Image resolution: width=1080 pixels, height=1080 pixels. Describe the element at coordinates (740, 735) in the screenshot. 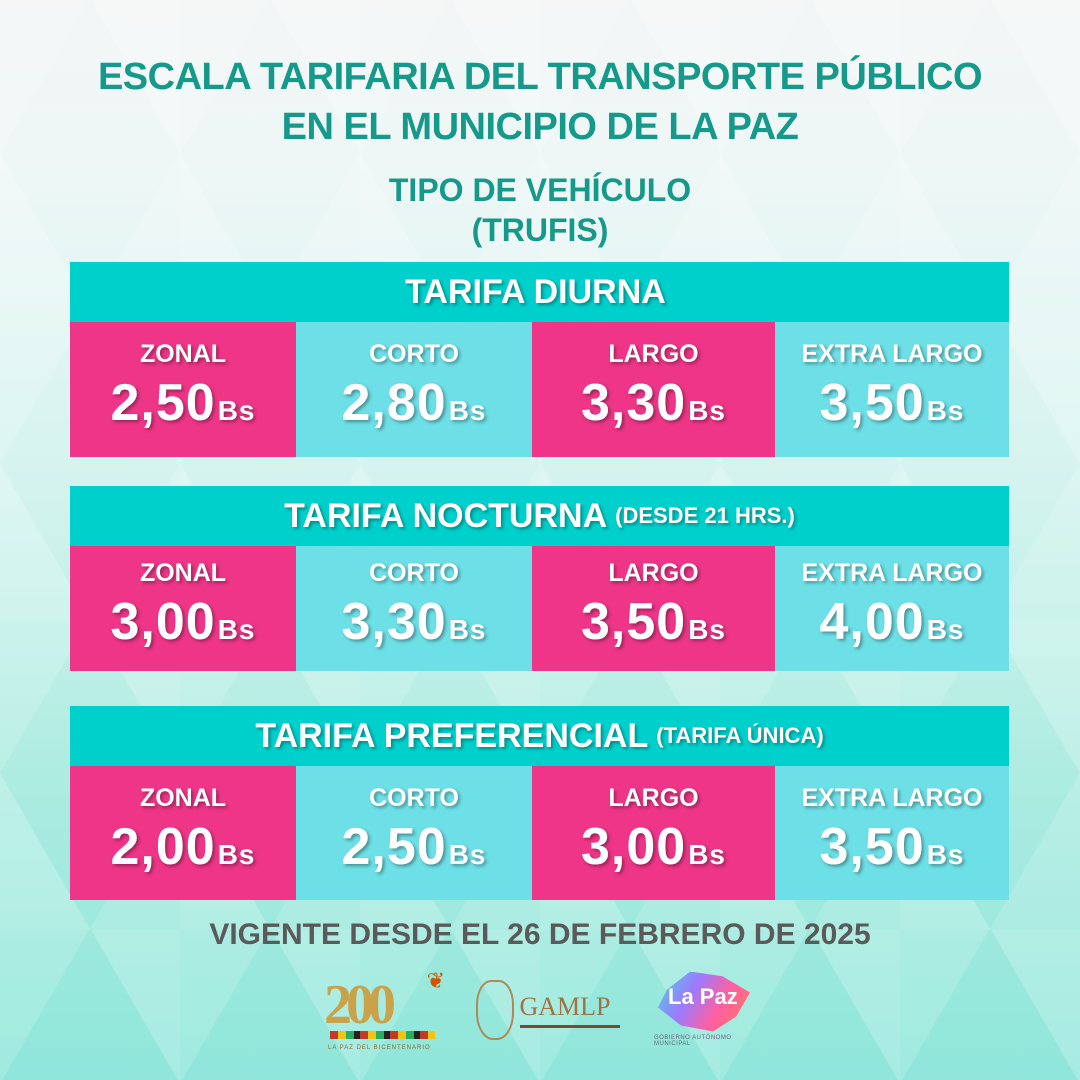

I see `tariff-note: (TARIFA ÚNICA)` at that location.